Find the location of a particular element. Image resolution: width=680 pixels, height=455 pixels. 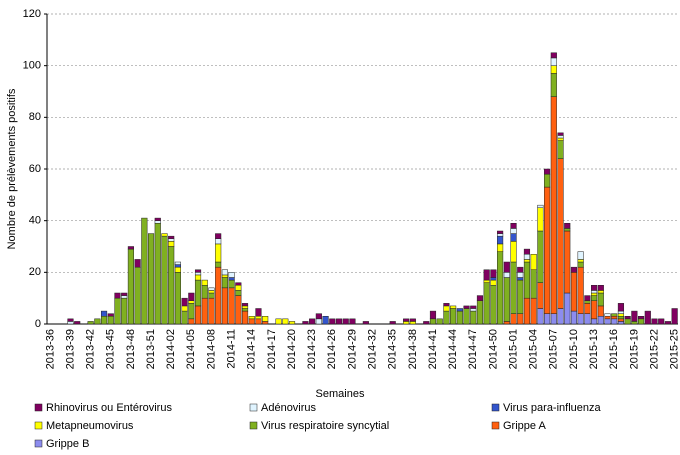

x-tick-label: 2014-23 is located at coordinates (312, 349).